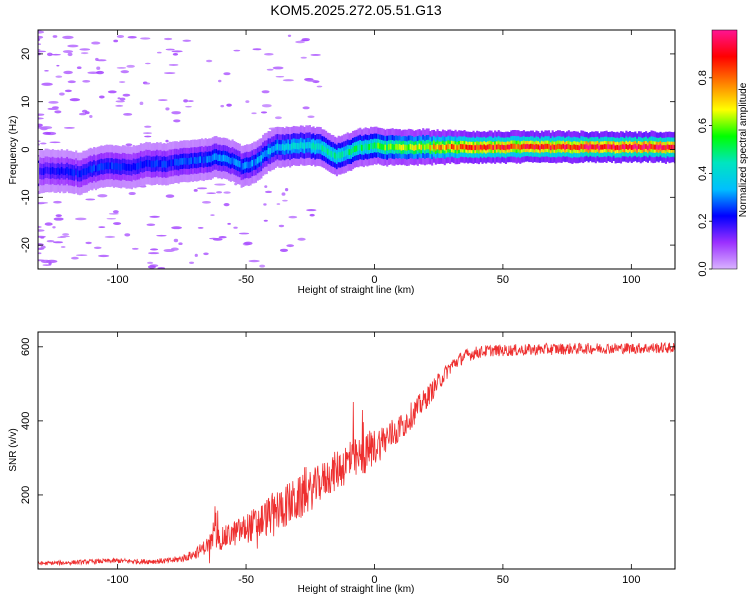  I want to click on colorbar-tick-label: 0.6, so click(703, 125).